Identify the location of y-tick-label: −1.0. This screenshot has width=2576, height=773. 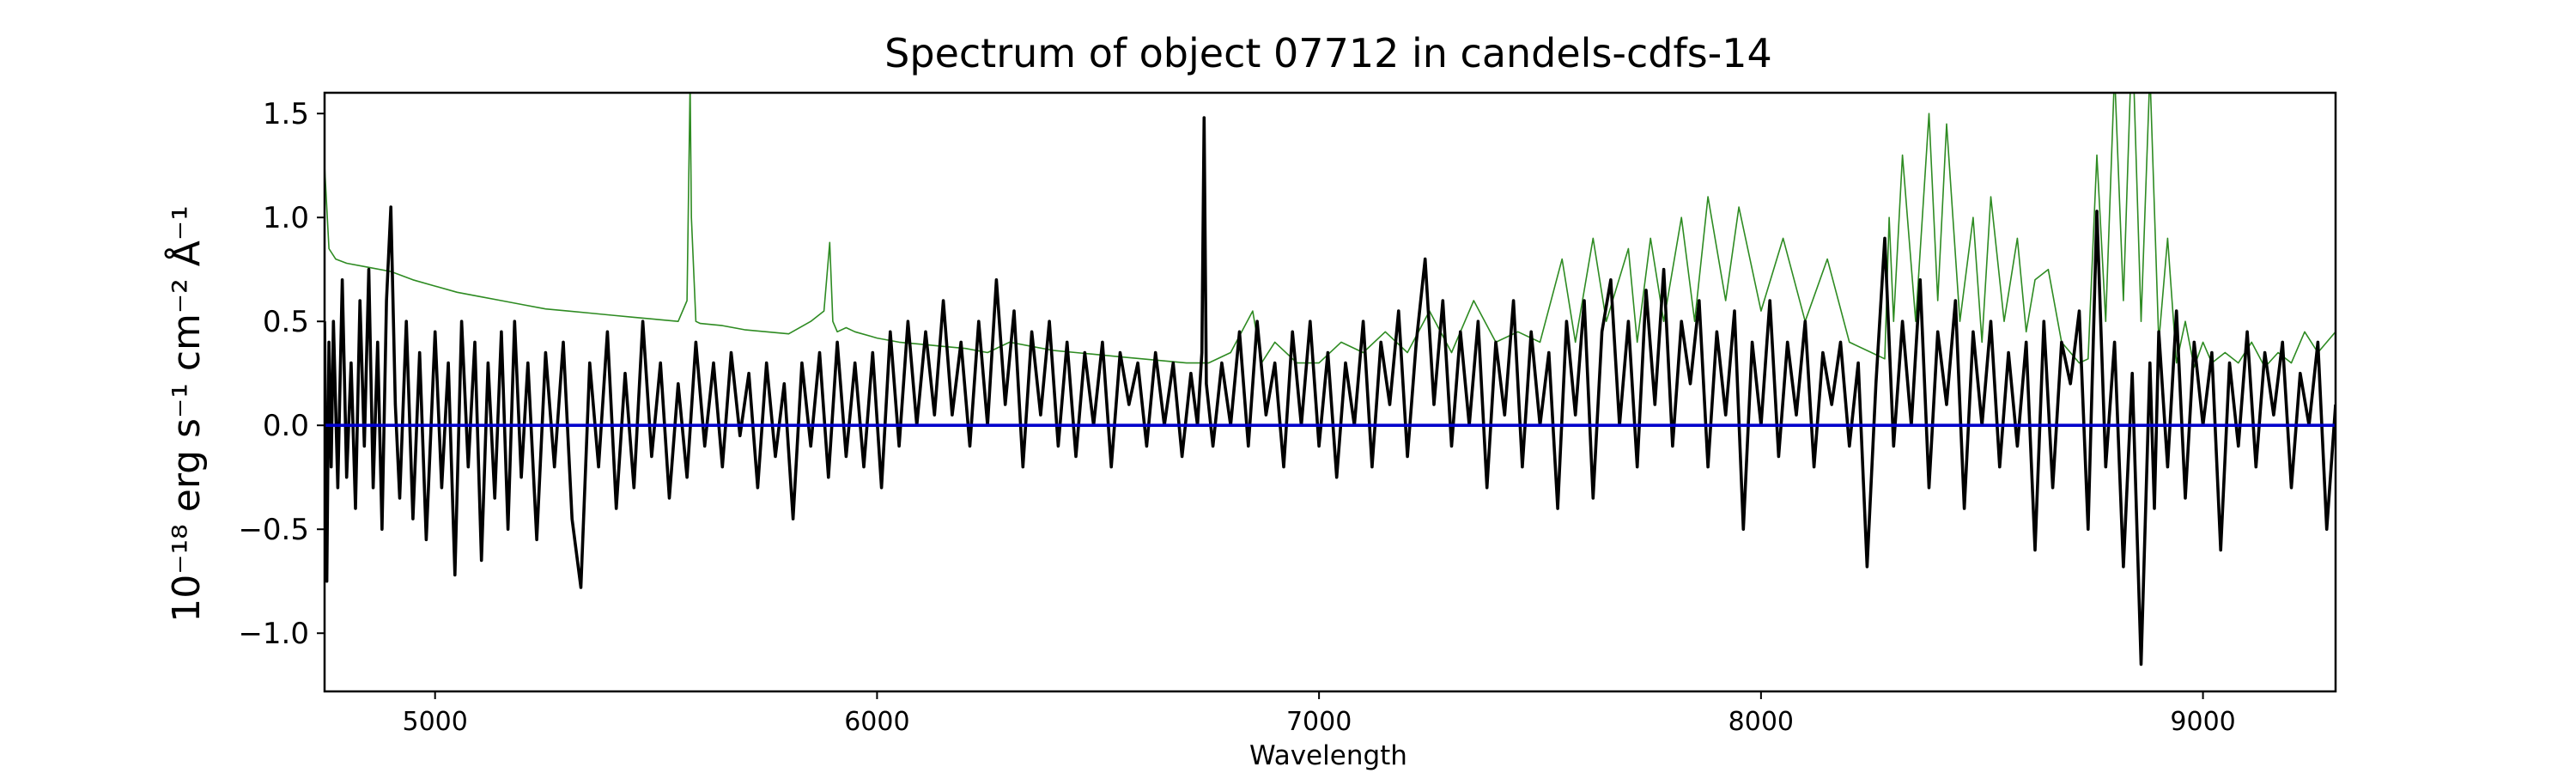
(273, 634).